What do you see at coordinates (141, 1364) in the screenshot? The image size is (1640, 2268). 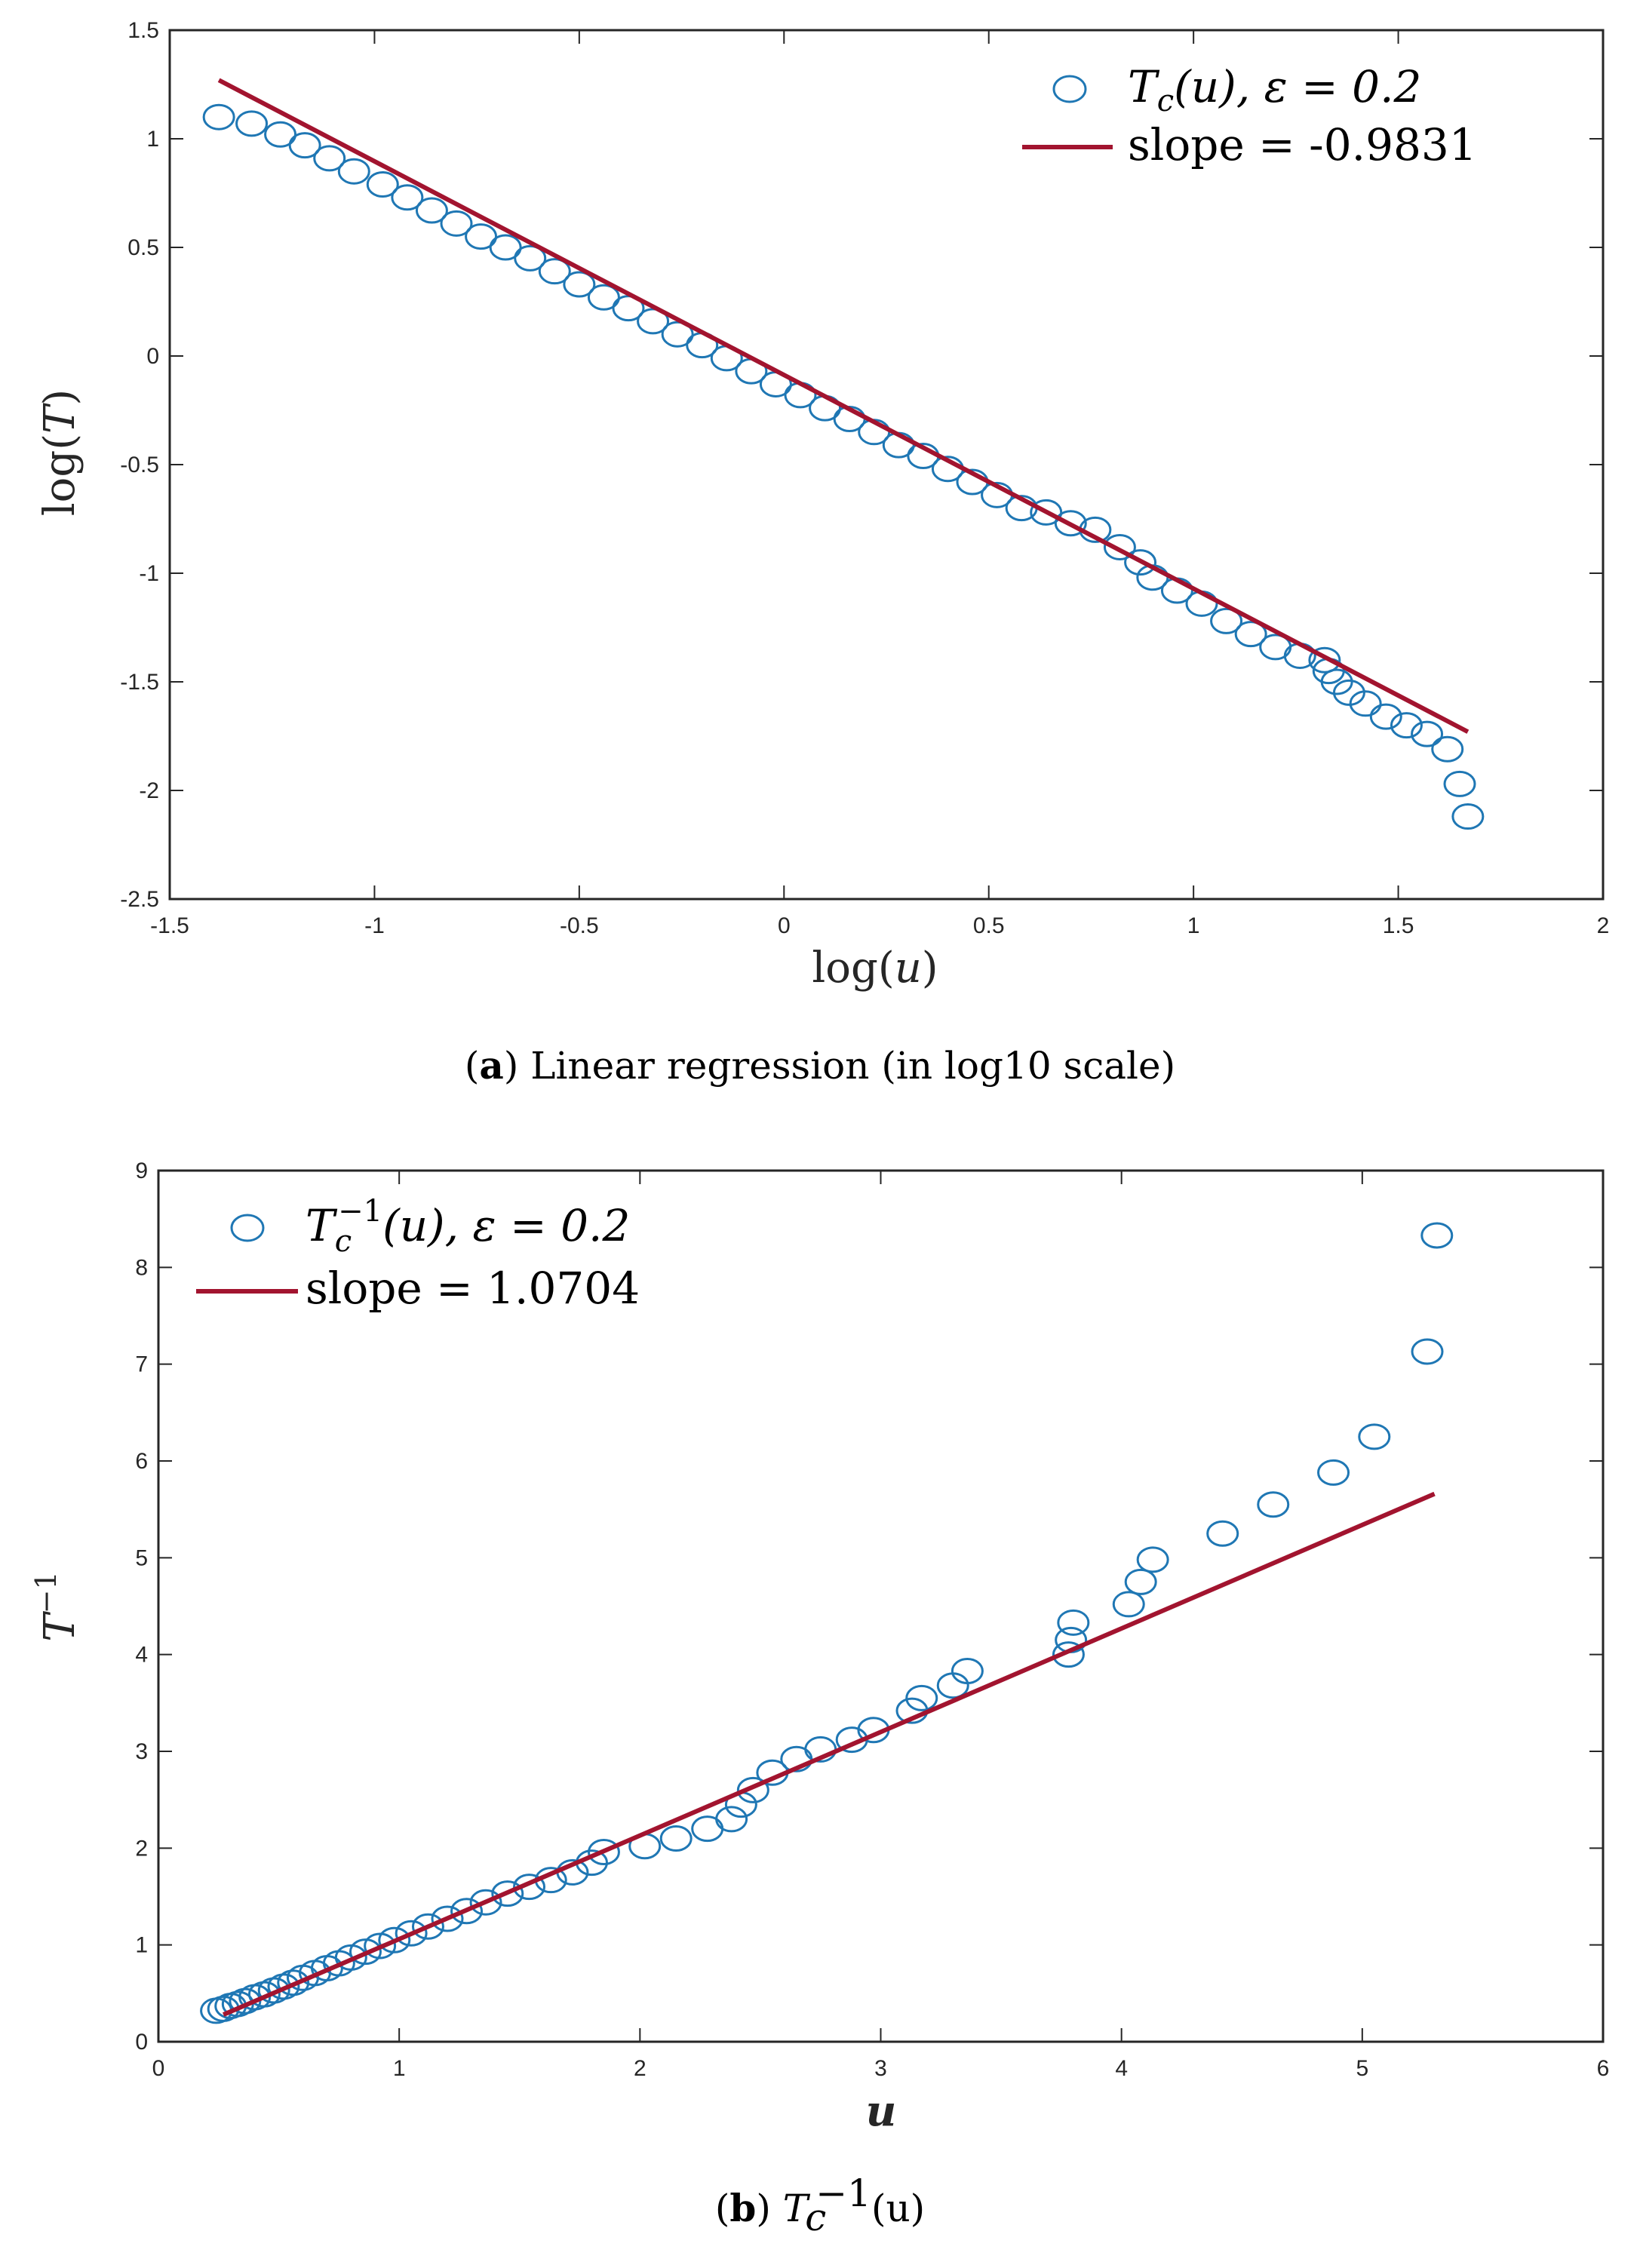 I see `panel-b-y-tick-label: 7` at bounding box center [141, 1364].